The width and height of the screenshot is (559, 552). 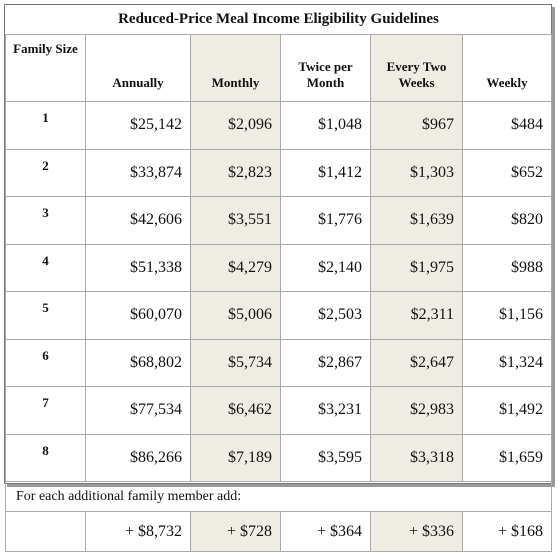 What do you see at coordinates (45, 531) in the screenshot?
I see `empty-cell` at bounding box center [45, 531].